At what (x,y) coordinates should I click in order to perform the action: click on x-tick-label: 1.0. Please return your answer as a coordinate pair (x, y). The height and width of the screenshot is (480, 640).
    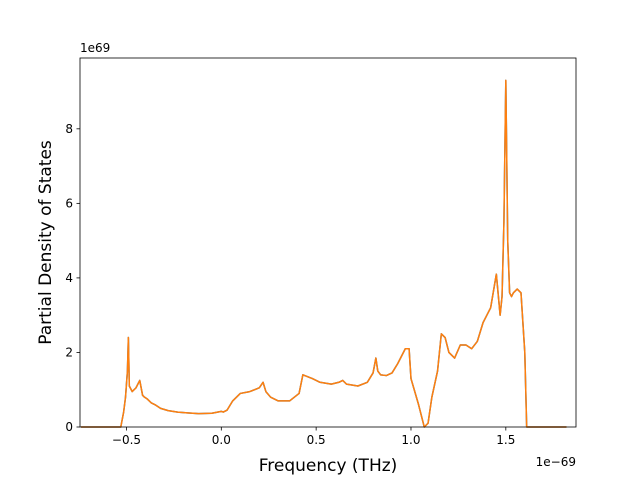
    Looking at the image, I should click on (410, 440).